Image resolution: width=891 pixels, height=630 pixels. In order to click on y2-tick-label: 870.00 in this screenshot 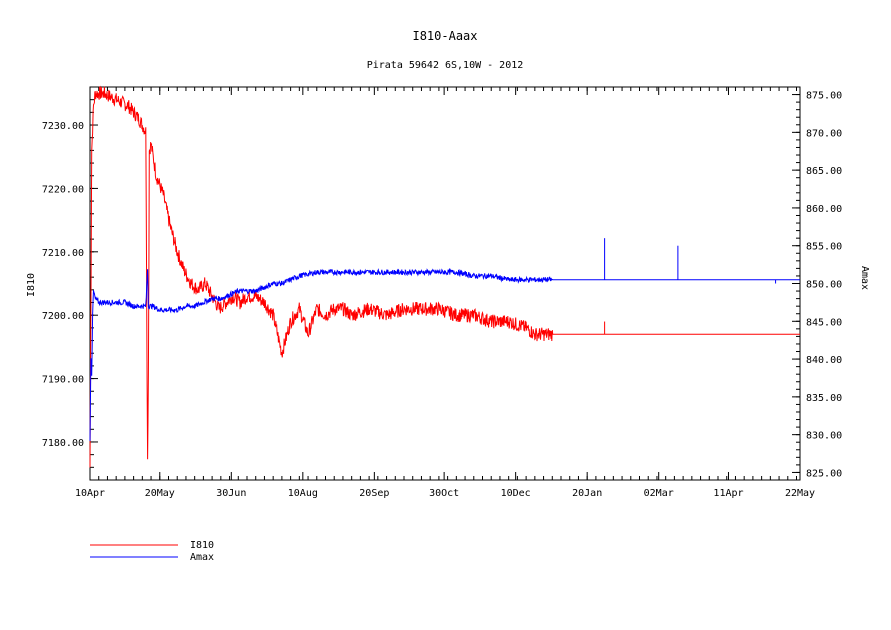, I will do `click(824, 133)`.